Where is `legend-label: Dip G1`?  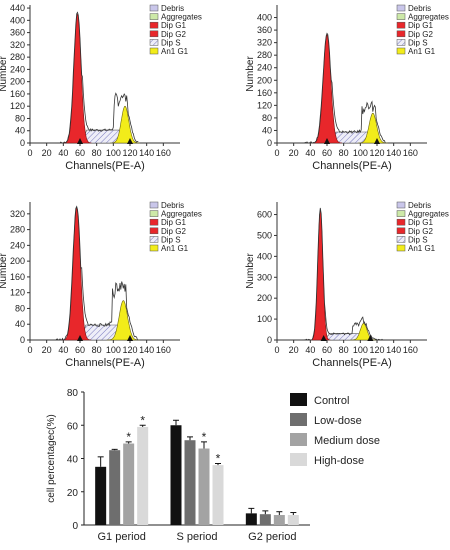 legend-label: Dip G1 is located at coordinates (173, 25).